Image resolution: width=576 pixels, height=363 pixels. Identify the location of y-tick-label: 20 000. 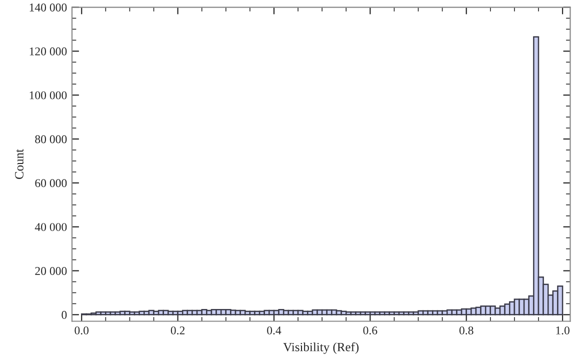
(51, 271).